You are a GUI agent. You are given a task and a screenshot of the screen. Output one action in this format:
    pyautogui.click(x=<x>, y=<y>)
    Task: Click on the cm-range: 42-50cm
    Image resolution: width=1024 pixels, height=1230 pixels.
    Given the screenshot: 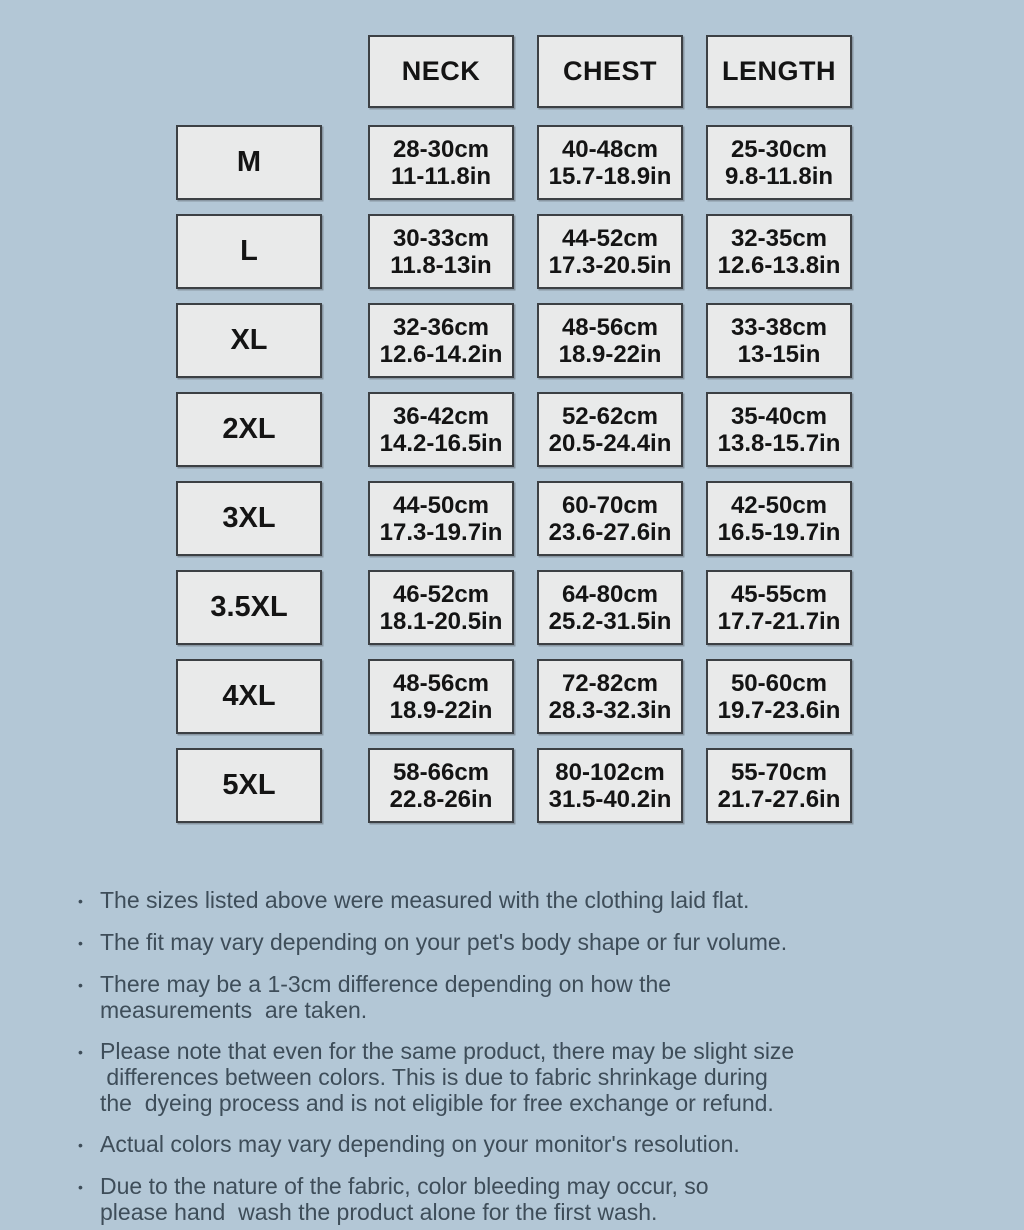 What is the action you would take?
    pyautogui.click(x=779, y=505)
    